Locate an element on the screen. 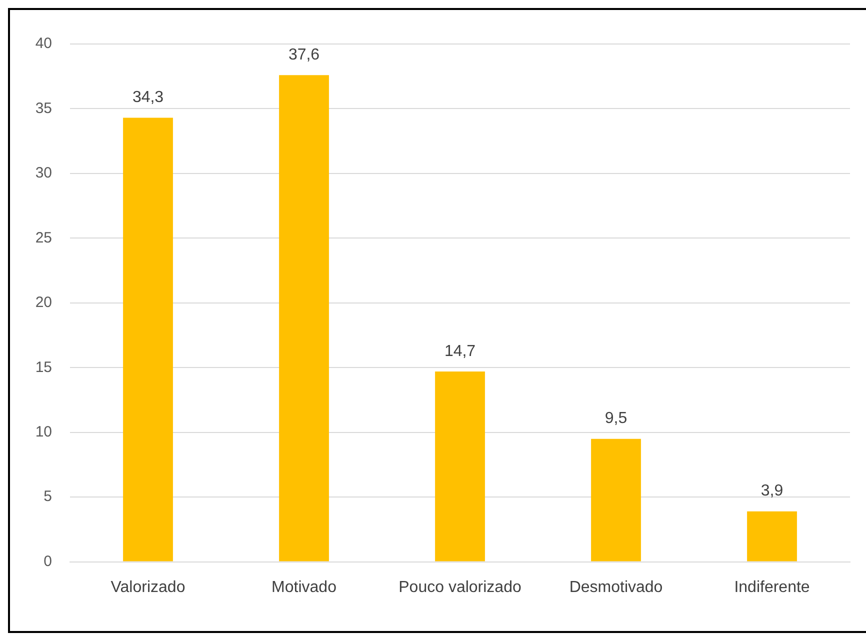  x-tick-label: Motivado is located at coordinates (304, 587).